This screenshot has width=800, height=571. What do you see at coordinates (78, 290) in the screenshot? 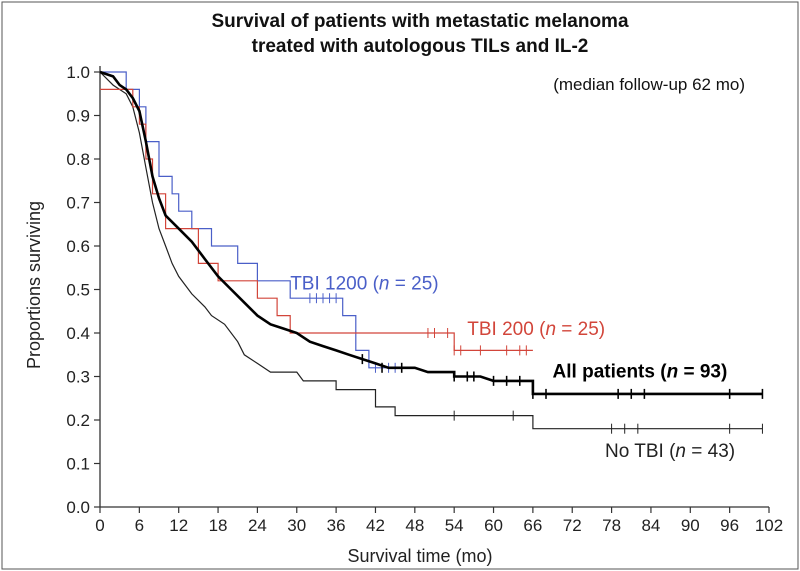
I see `y-tick-label: 0.5` at bounding box center [78, 290].